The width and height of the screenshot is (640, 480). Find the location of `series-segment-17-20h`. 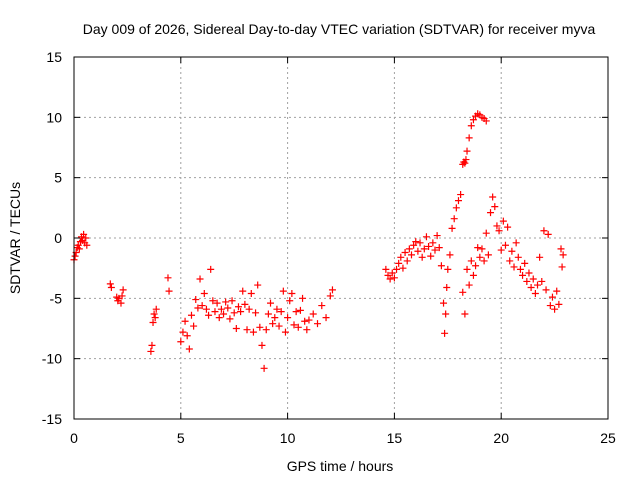

series-segment-17-20h is located at coordinates (472, 264).